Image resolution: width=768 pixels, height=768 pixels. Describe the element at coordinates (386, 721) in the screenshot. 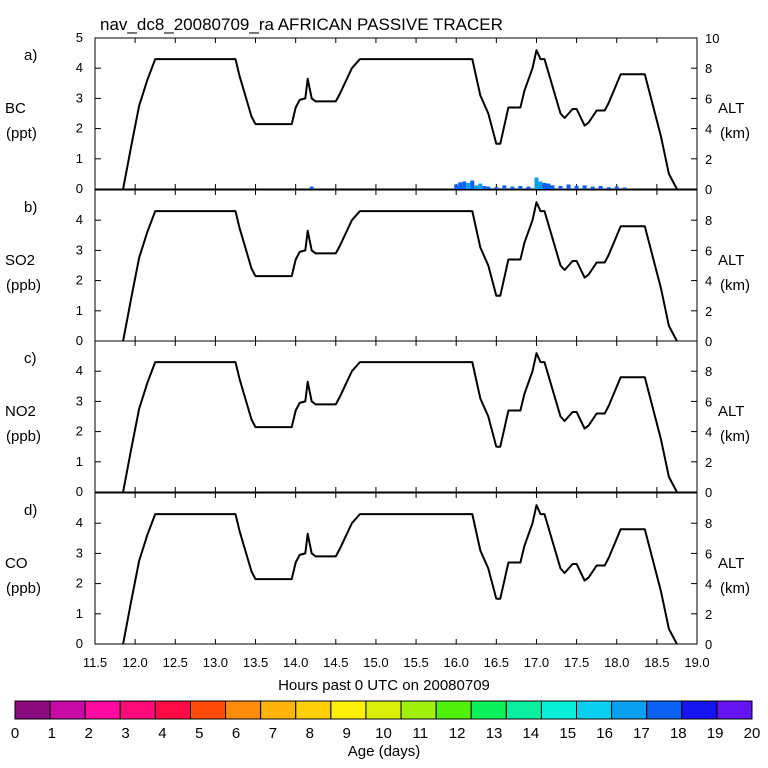

I see `colorbar: 0 1 2 3 4 5 6 7 8 9 10 11 12 13 14 15 16 17 18 19 20` at that location.